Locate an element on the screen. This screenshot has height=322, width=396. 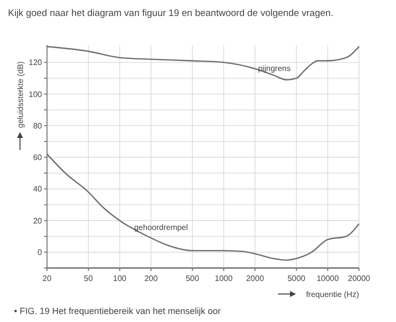
x-tick-label: 20000 is located at coordinates (359, 278).